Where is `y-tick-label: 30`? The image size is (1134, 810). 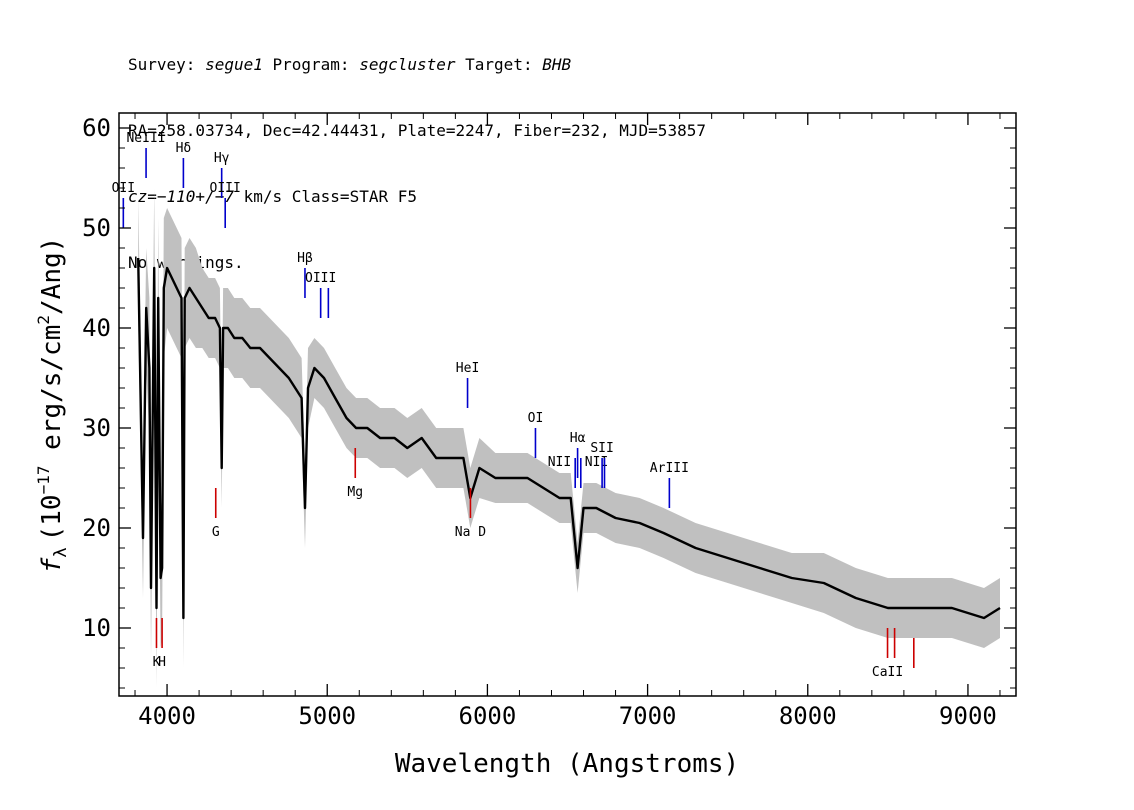
y-tick-label: 30 is located at coordinates (96, 428).